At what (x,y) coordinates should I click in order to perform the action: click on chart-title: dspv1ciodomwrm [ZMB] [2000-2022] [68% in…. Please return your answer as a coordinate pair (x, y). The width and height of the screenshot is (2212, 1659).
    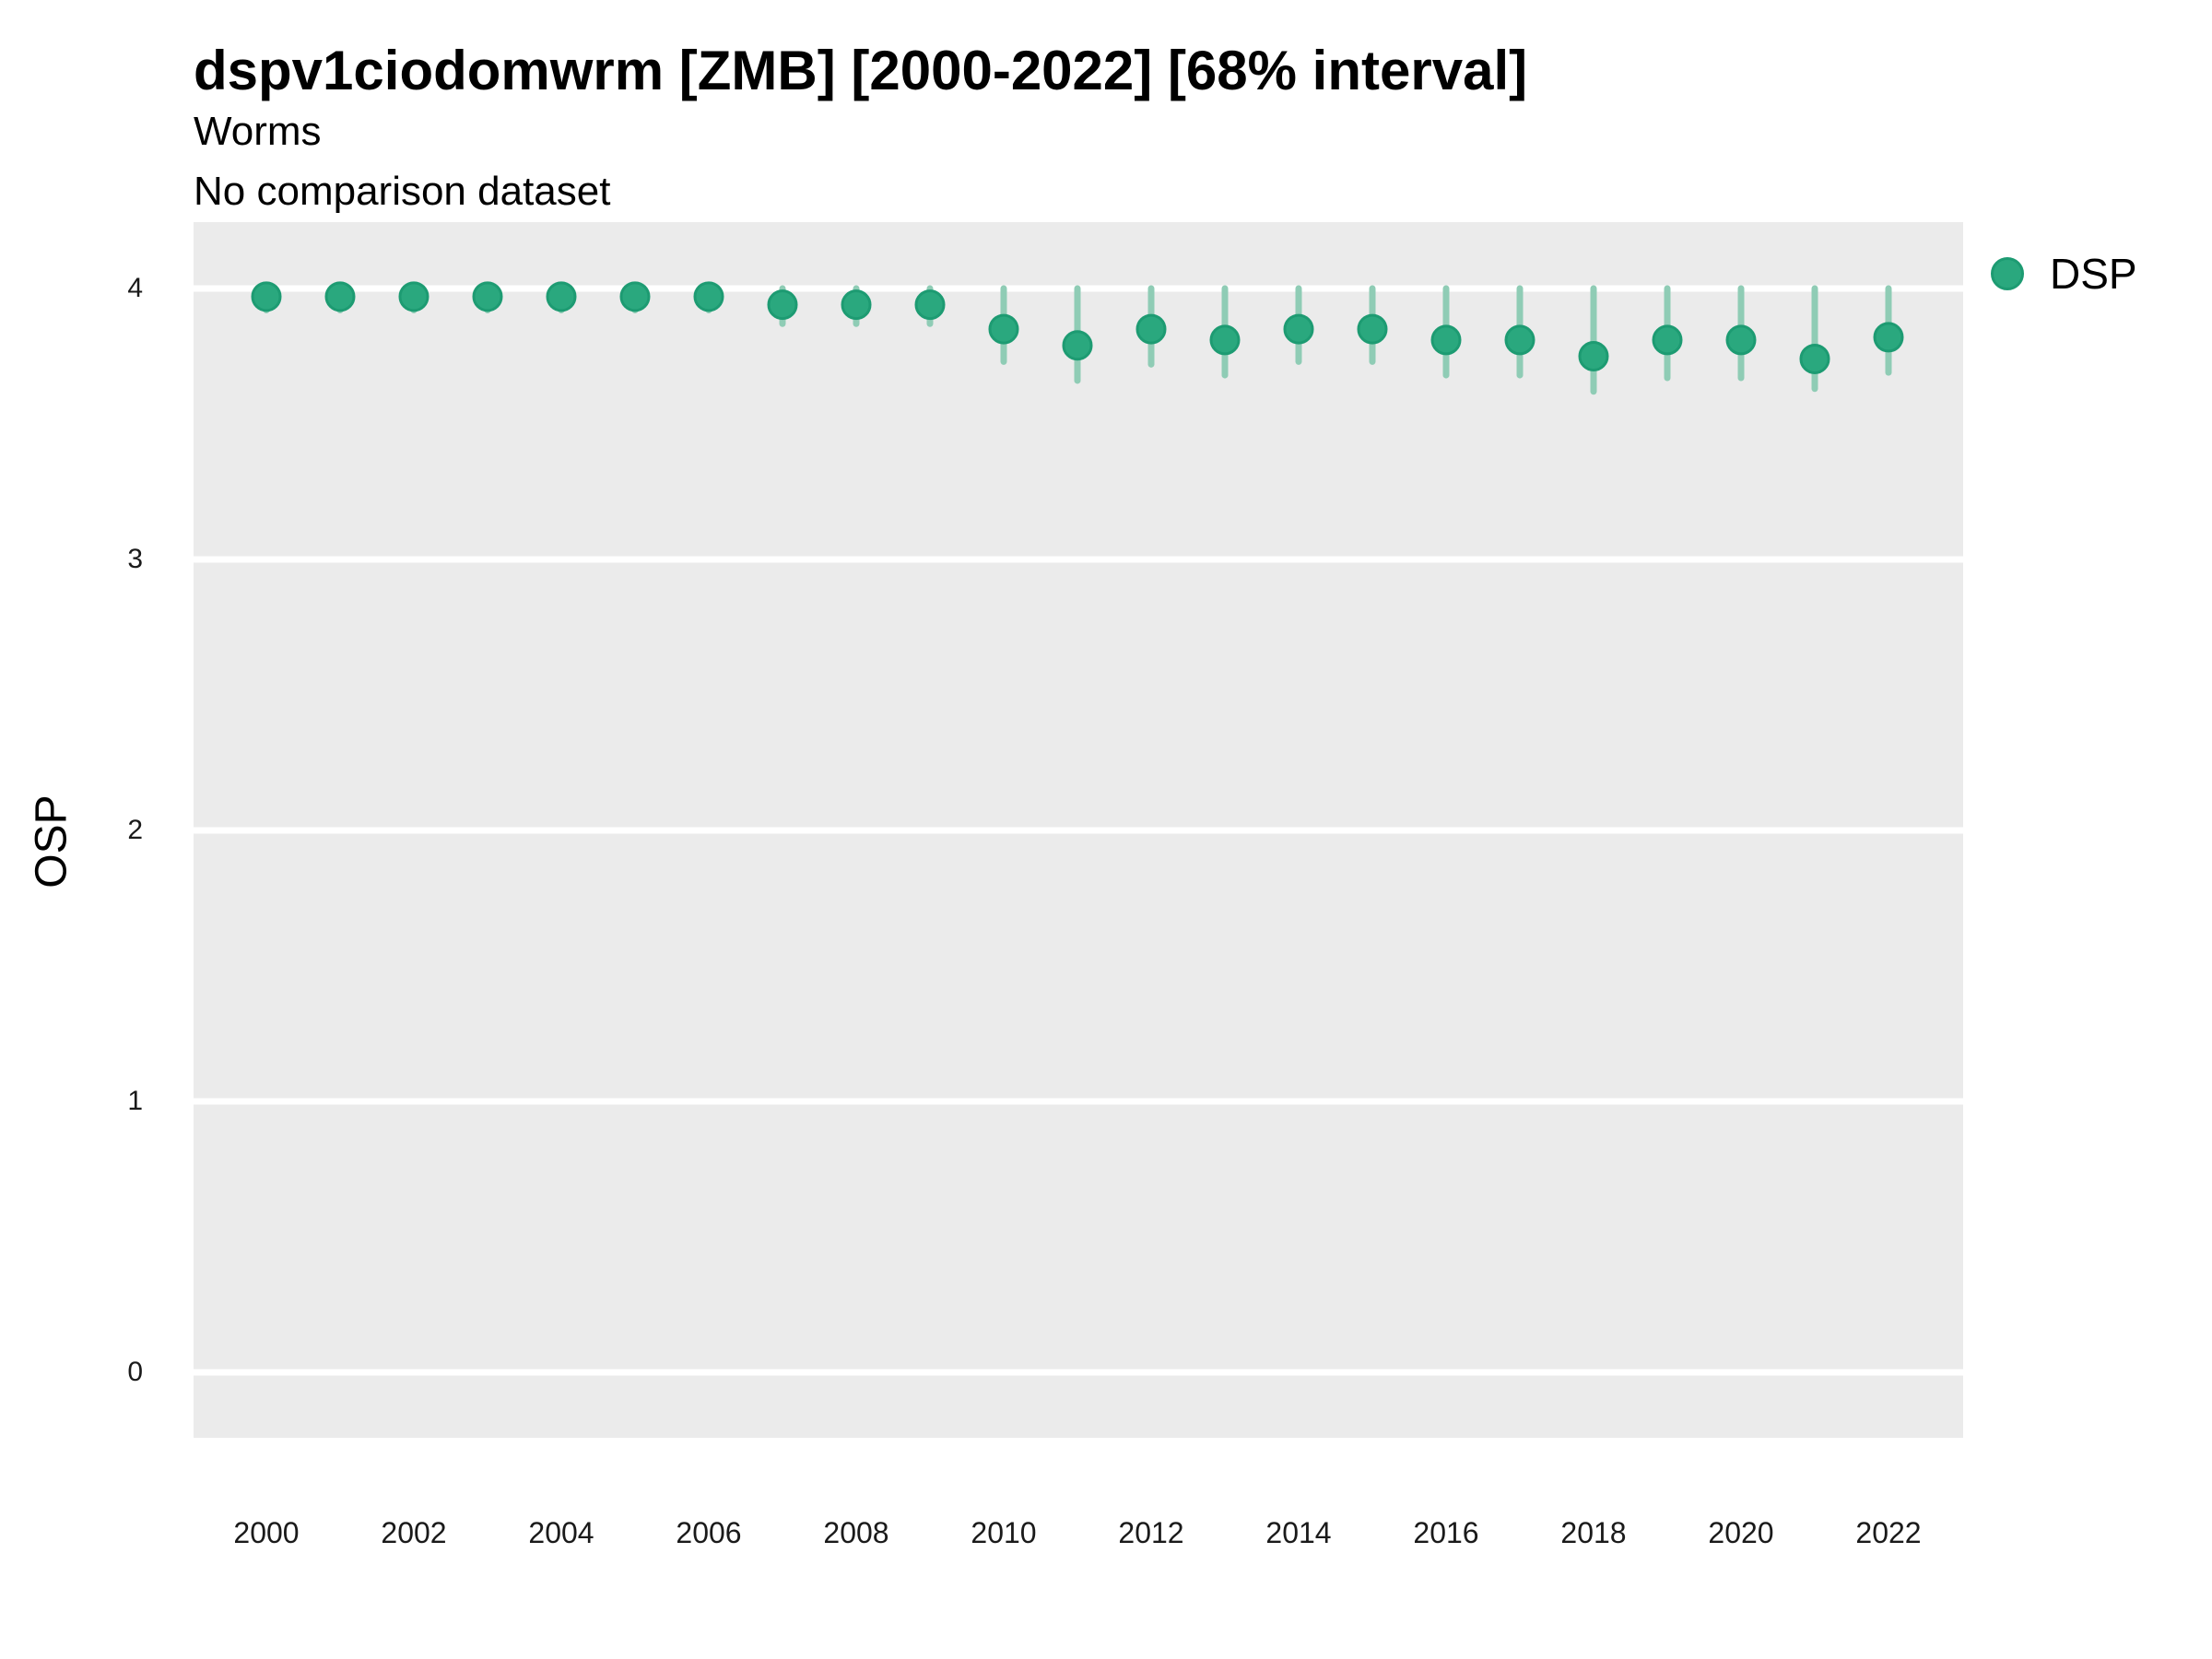
    Looking at the image, I should click on (861, 70).